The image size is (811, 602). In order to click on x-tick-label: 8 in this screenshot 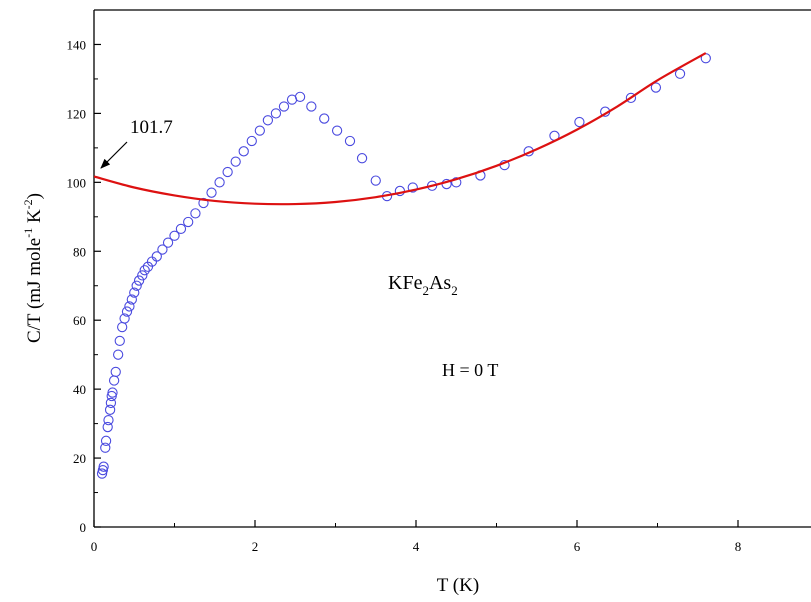, I will do `click(738, 546)`.